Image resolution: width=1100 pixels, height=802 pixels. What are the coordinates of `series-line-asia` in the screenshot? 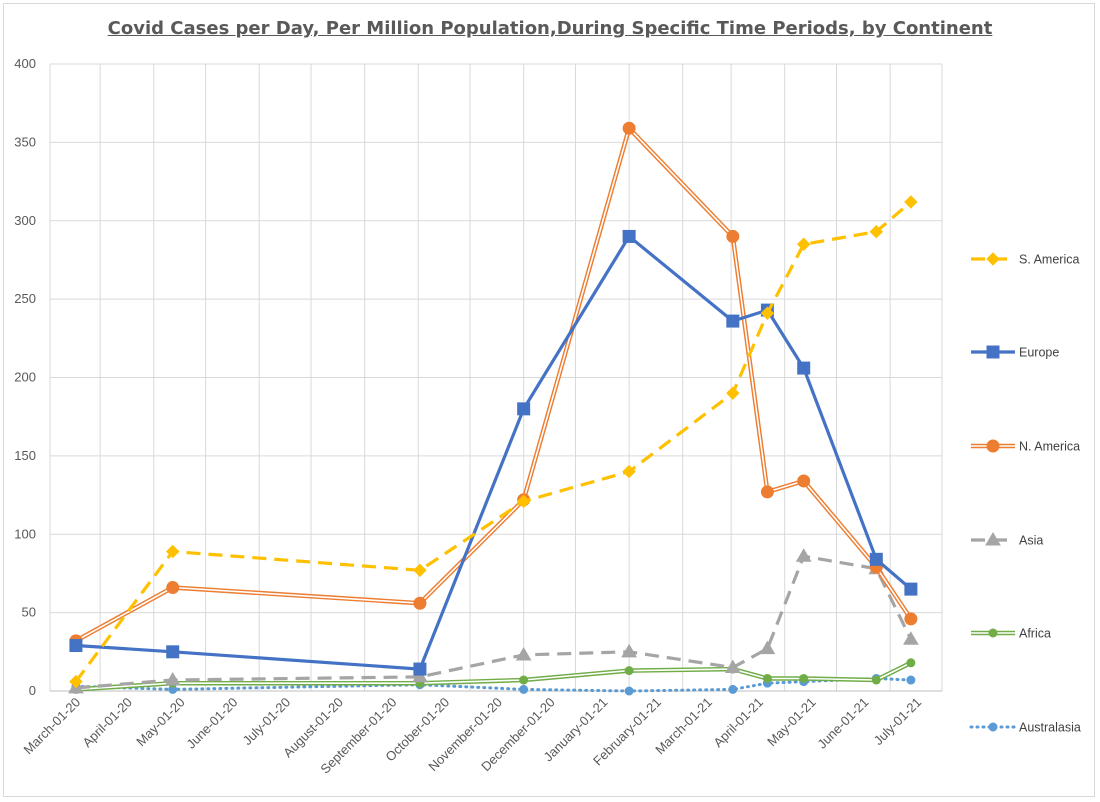 It's located at (494, 622).